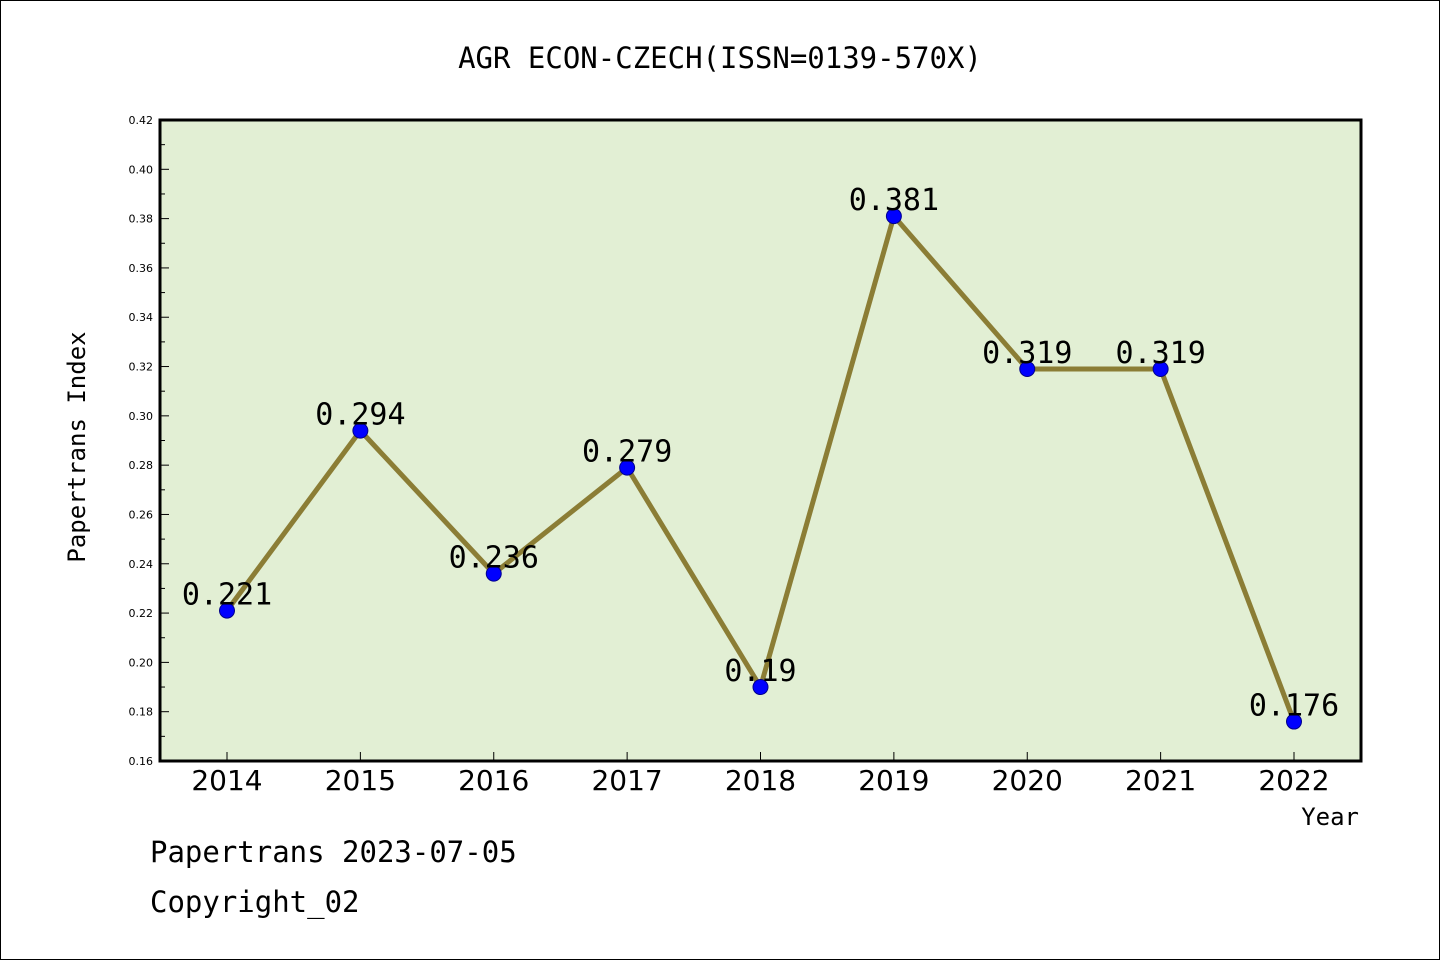 The width and height of the screenshot is (1440, 960). What do you see at coordinates (227, 595) in the screenshot?
I see `data-label: 0.221` at bounding box center [227, 595].